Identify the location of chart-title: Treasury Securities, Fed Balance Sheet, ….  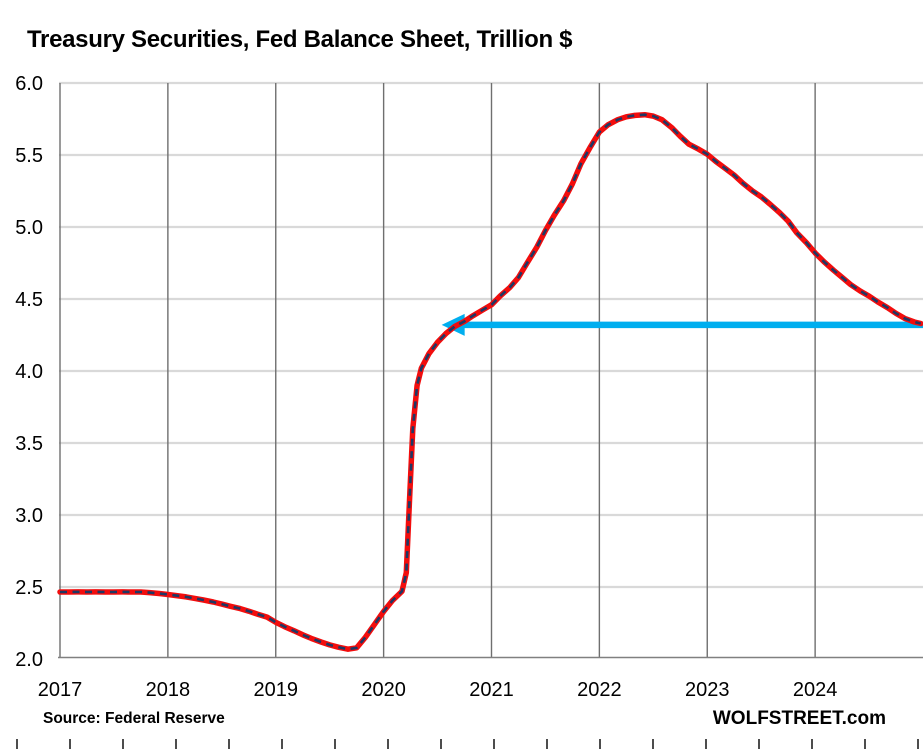
(300, 39).